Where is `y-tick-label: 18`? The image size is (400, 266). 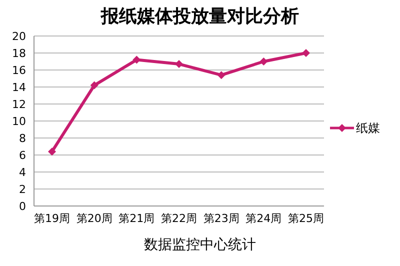 y-tick-label: 18 is located at coordinates (19, 53).